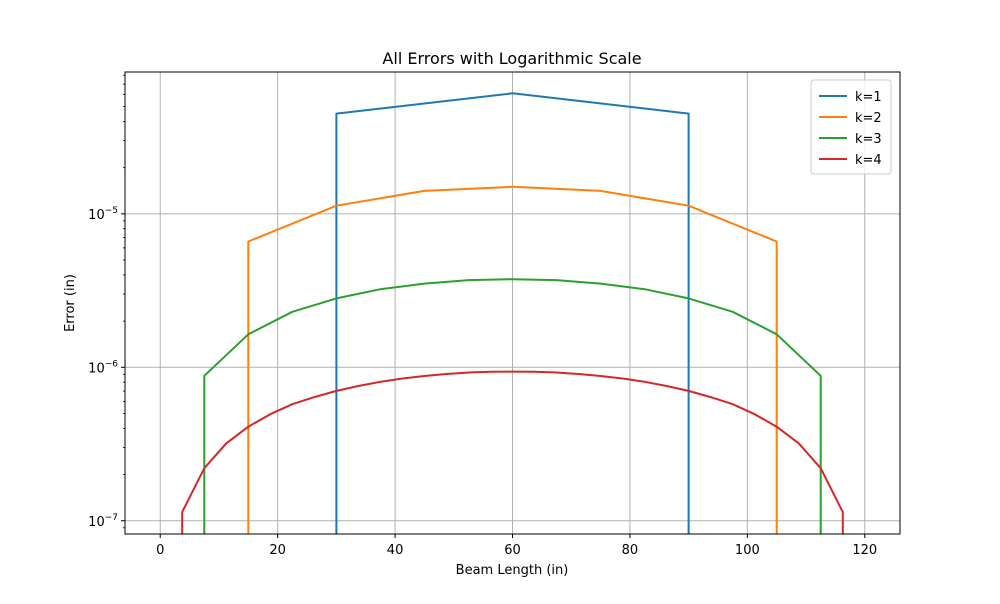  Describe the element at coordinates (868, 139) in the screenshot. I see `legend-label: k=3` at that location.